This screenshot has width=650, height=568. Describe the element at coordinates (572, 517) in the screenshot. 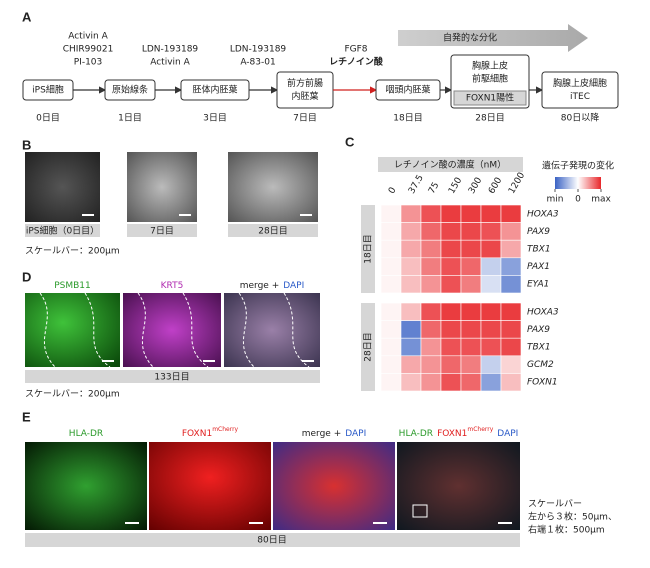

I see `scale-note: 左から３枚：50μm、` at that location.